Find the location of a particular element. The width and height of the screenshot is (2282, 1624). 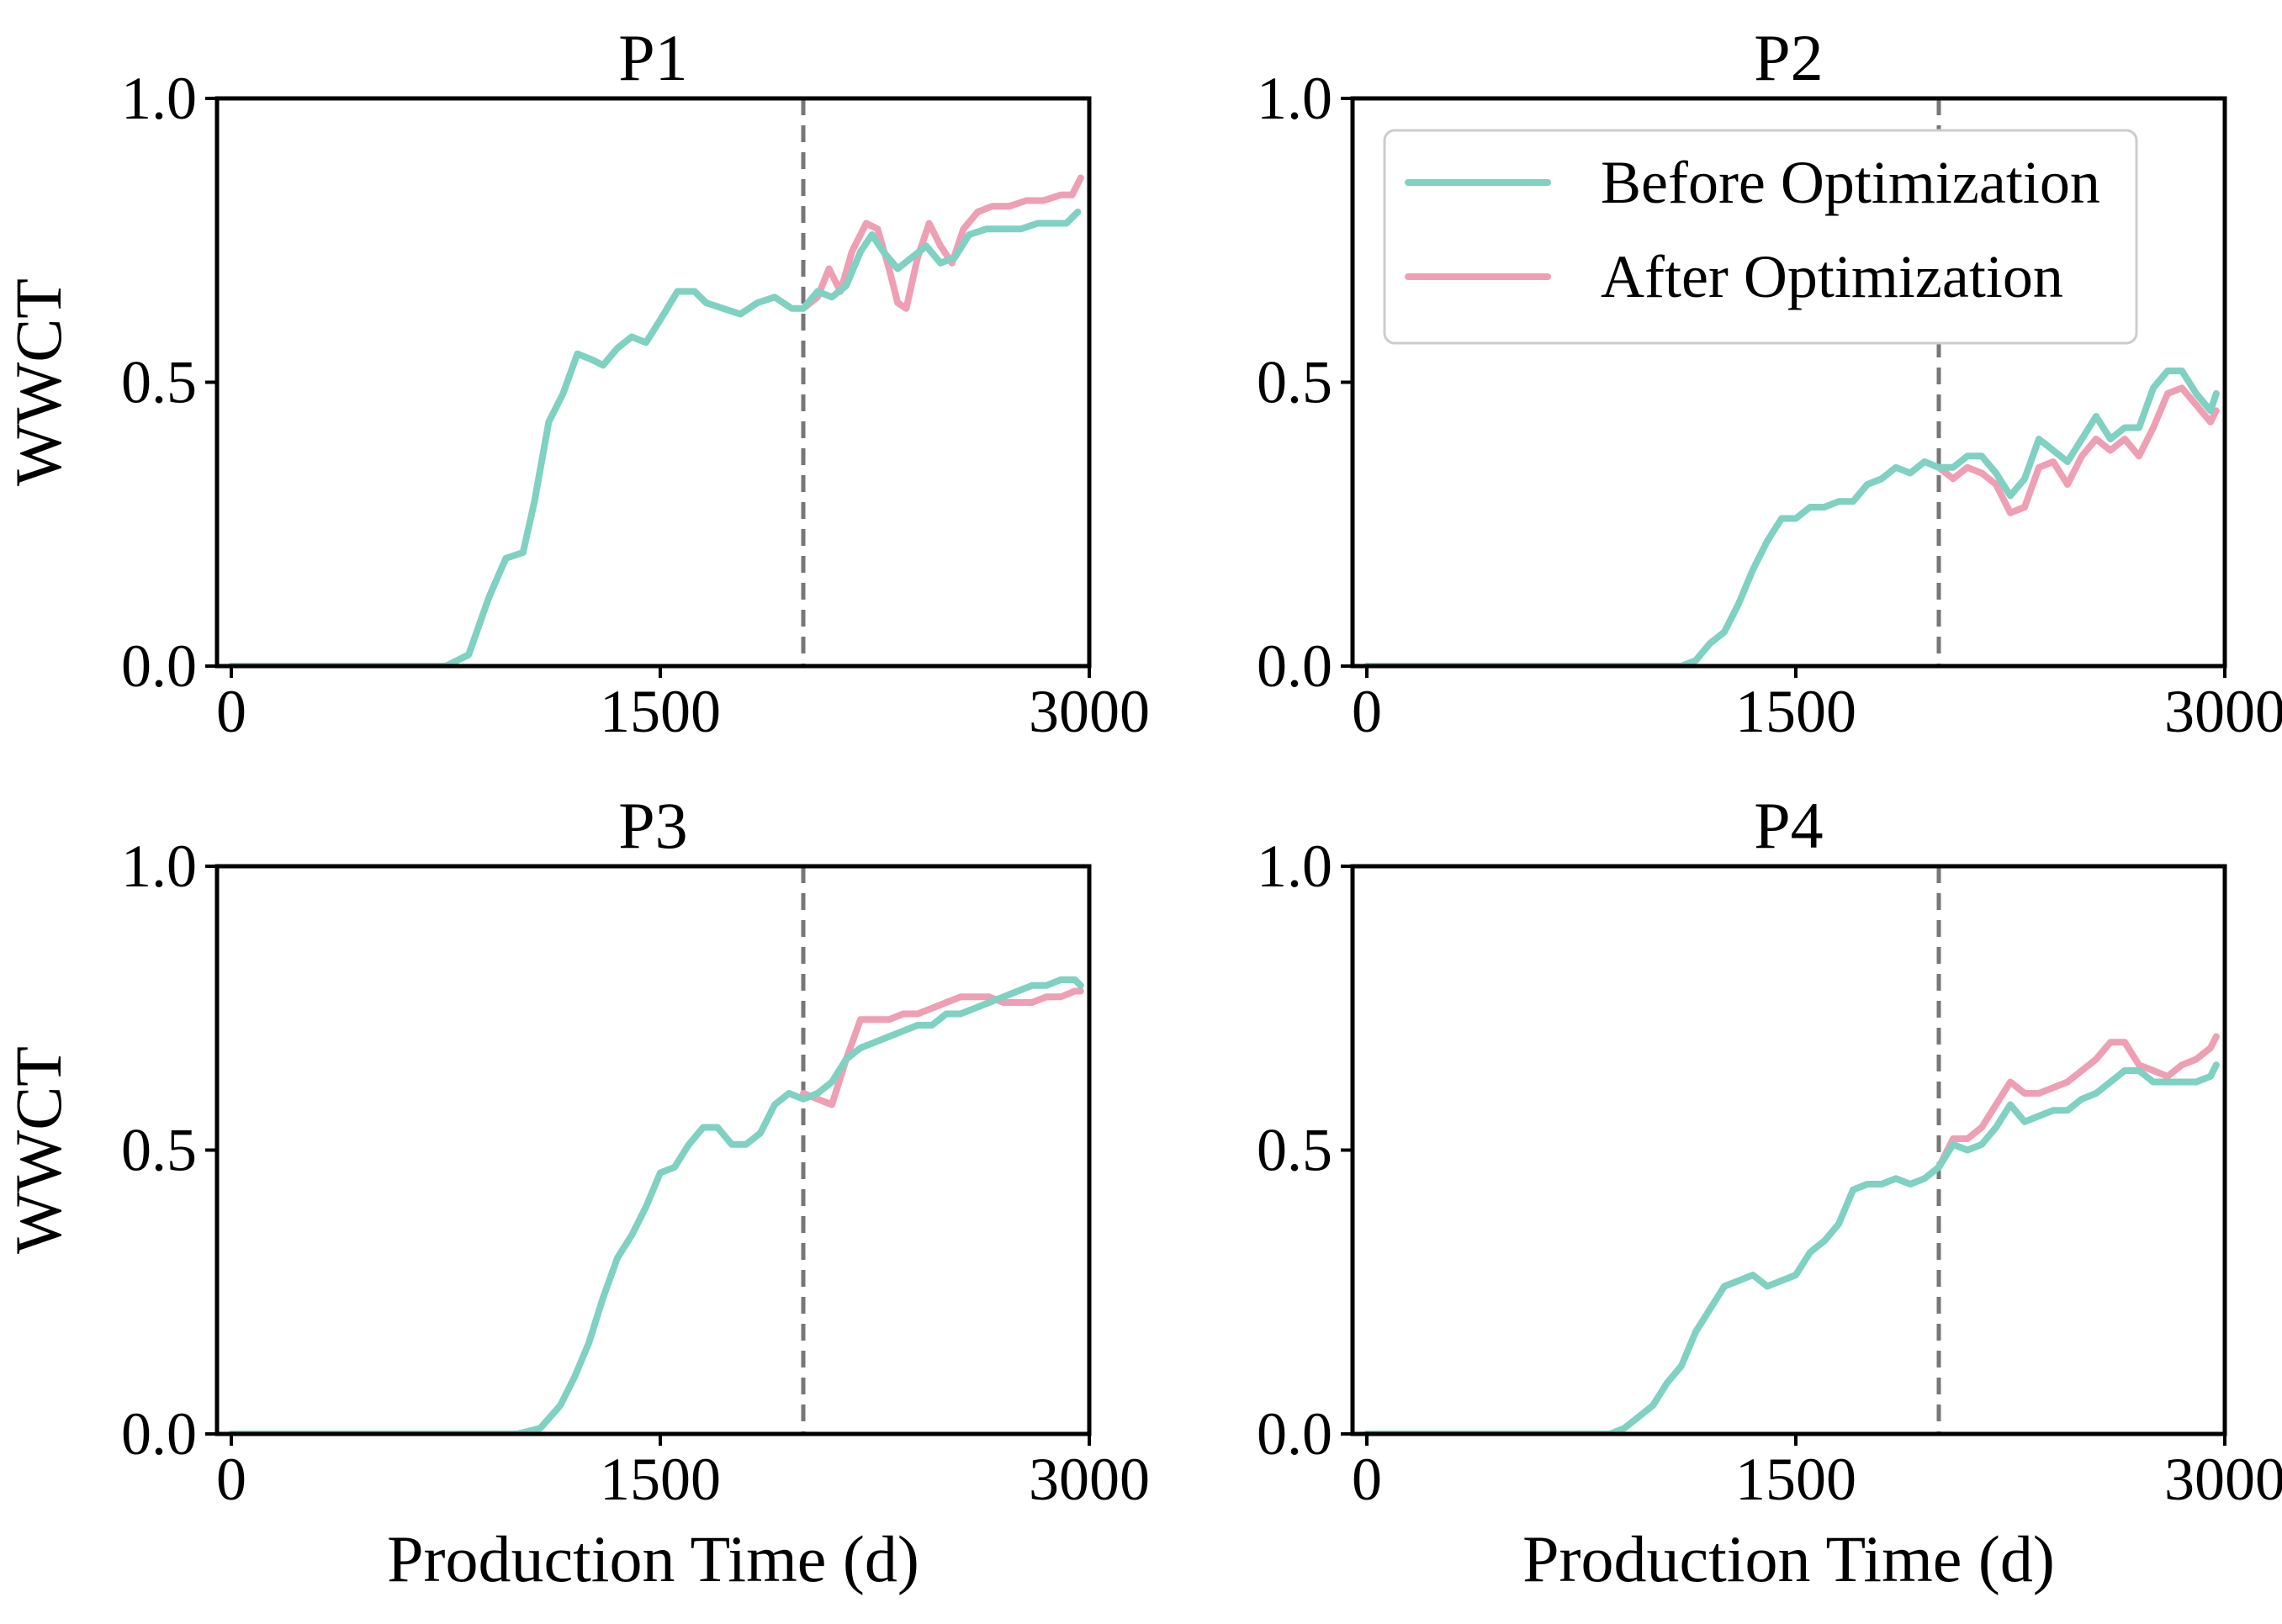

legend-box is located at coordinates (1760, 237).